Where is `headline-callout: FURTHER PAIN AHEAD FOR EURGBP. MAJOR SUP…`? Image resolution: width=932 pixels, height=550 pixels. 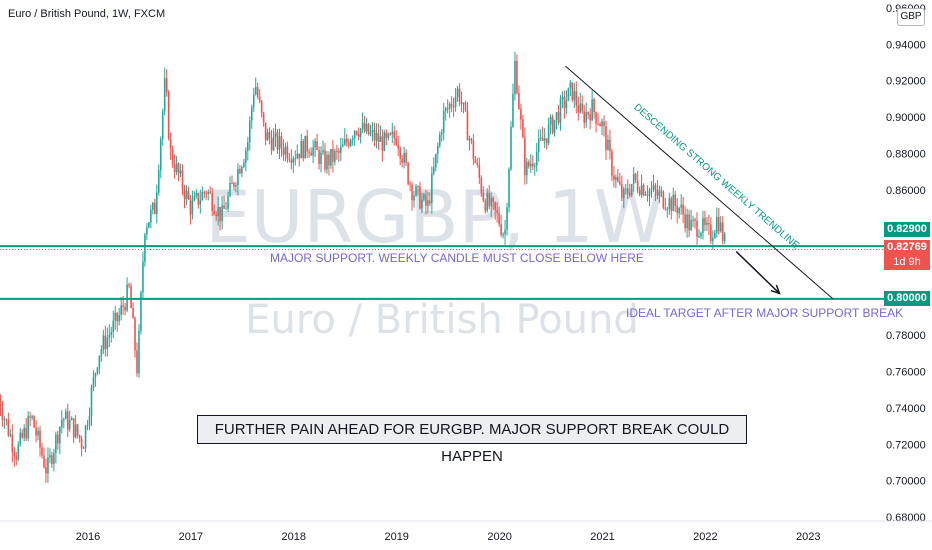 headline-callout: FURTHER PAIN AHEAD FOR EURGBP. MAJOR SUP… is located at coordinates (472, 440).